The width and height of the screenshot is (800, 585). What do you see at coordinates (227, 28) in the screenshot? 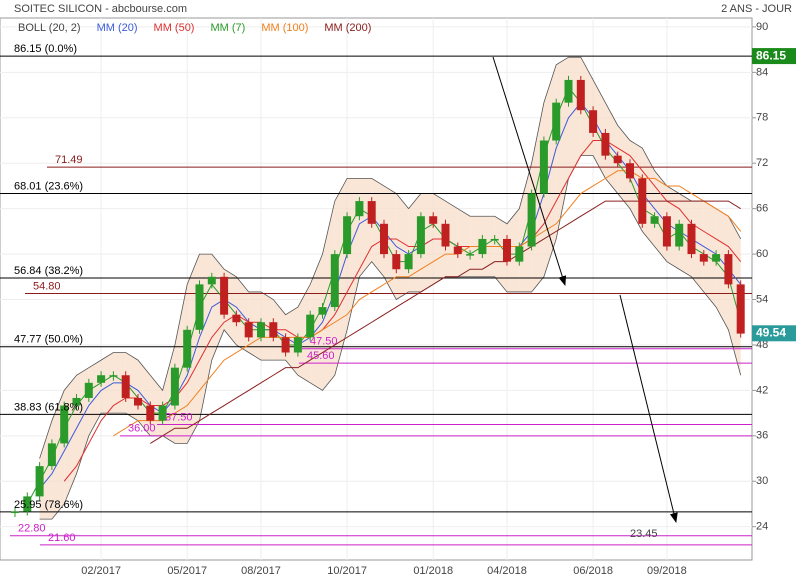
I see `legend-entry: MM (7)` at bounding box center [227, 28].